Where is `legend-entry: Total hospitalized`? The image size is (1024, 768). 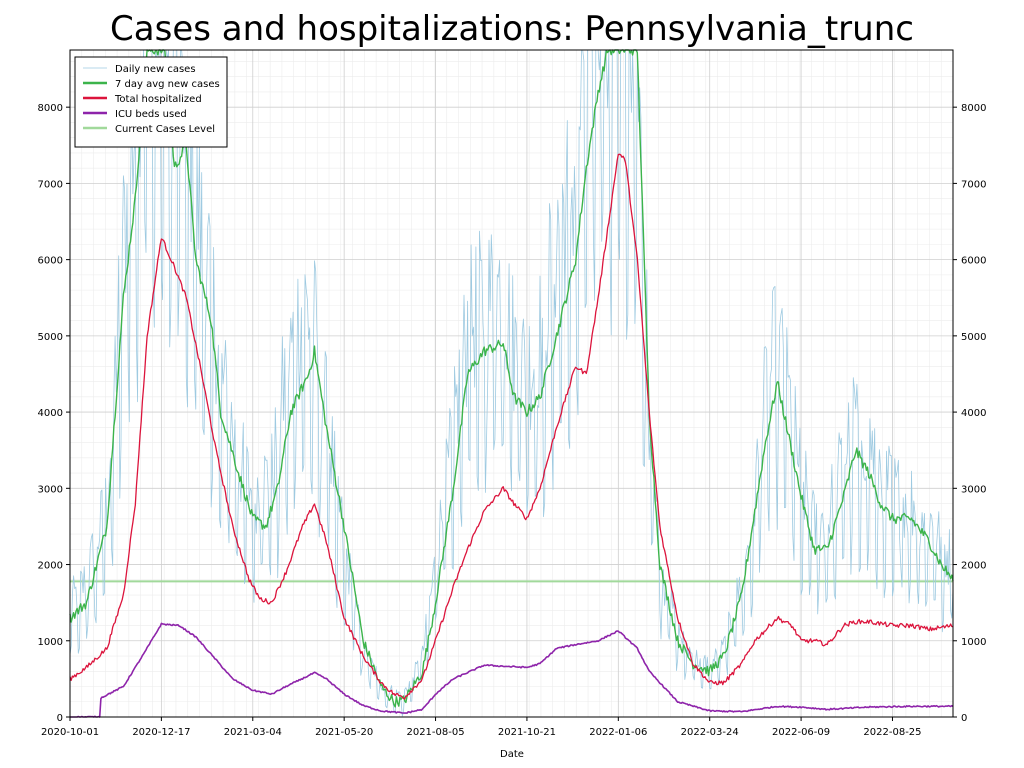
legend-entry: Total hospitalized is located at coordinates (158, 99).